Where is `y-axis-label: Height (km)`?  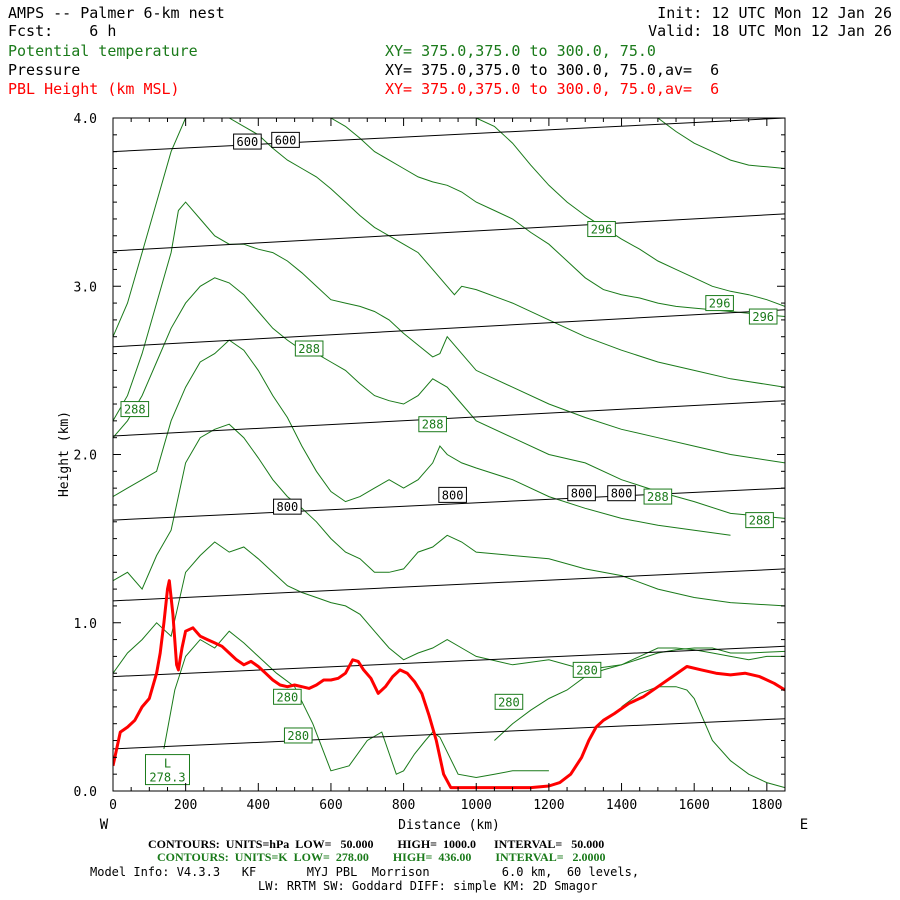
y-axis-label: Height (km) is located at coordinates (64, 454).